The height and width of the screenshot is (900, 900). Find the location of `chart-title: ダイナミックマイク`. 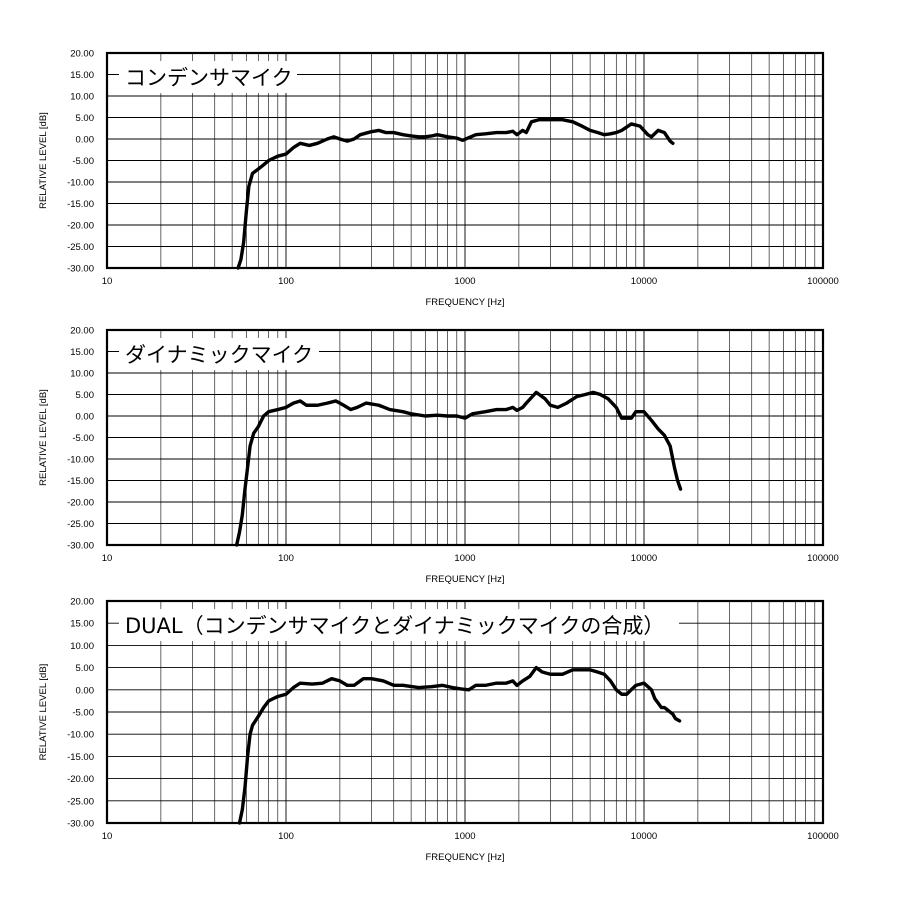

chart-title: ダイナミックマイク is located at coordinates (219, 355).